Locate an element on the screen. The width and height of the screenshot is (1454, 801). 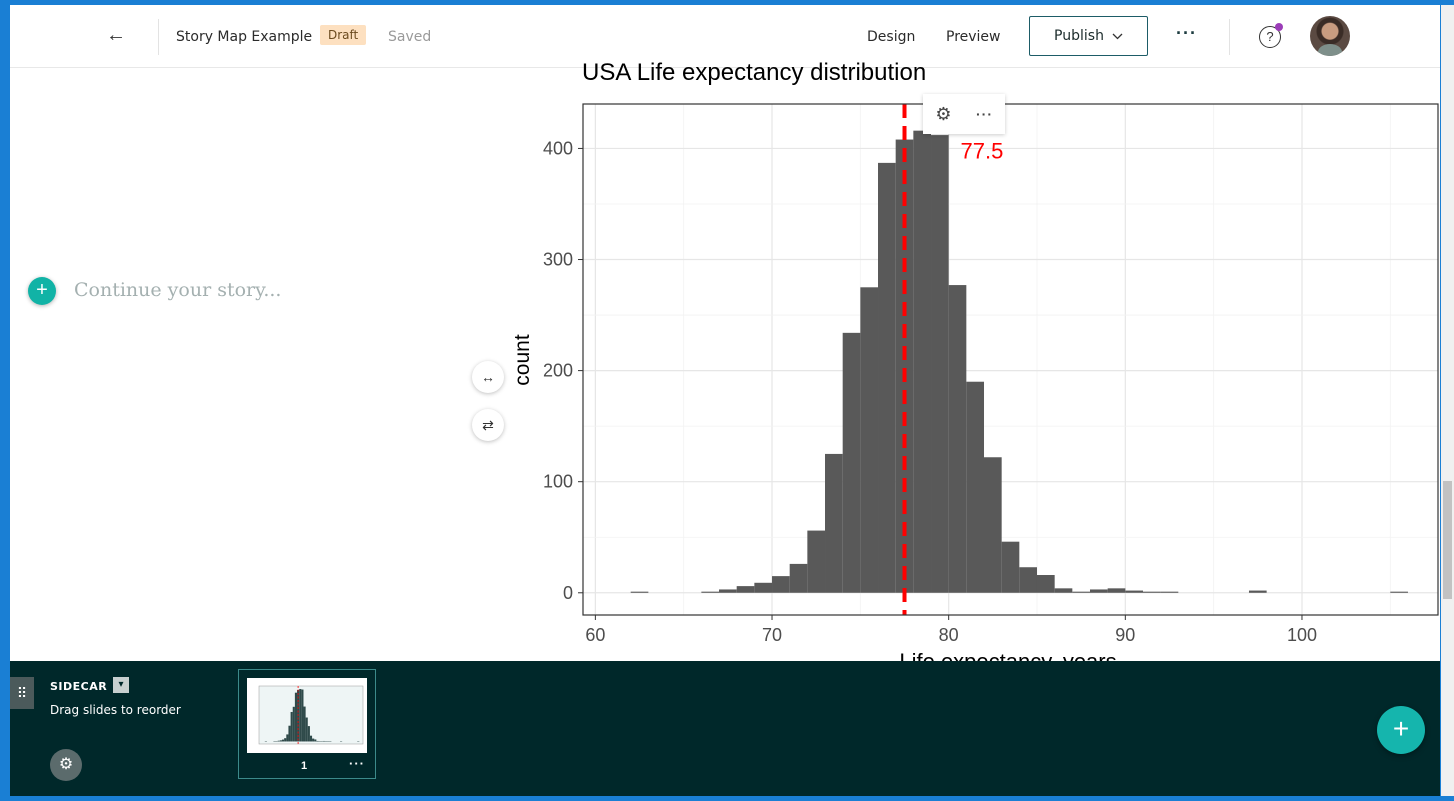
x-tick-label: 100 is located at coordinates (1302, 635).